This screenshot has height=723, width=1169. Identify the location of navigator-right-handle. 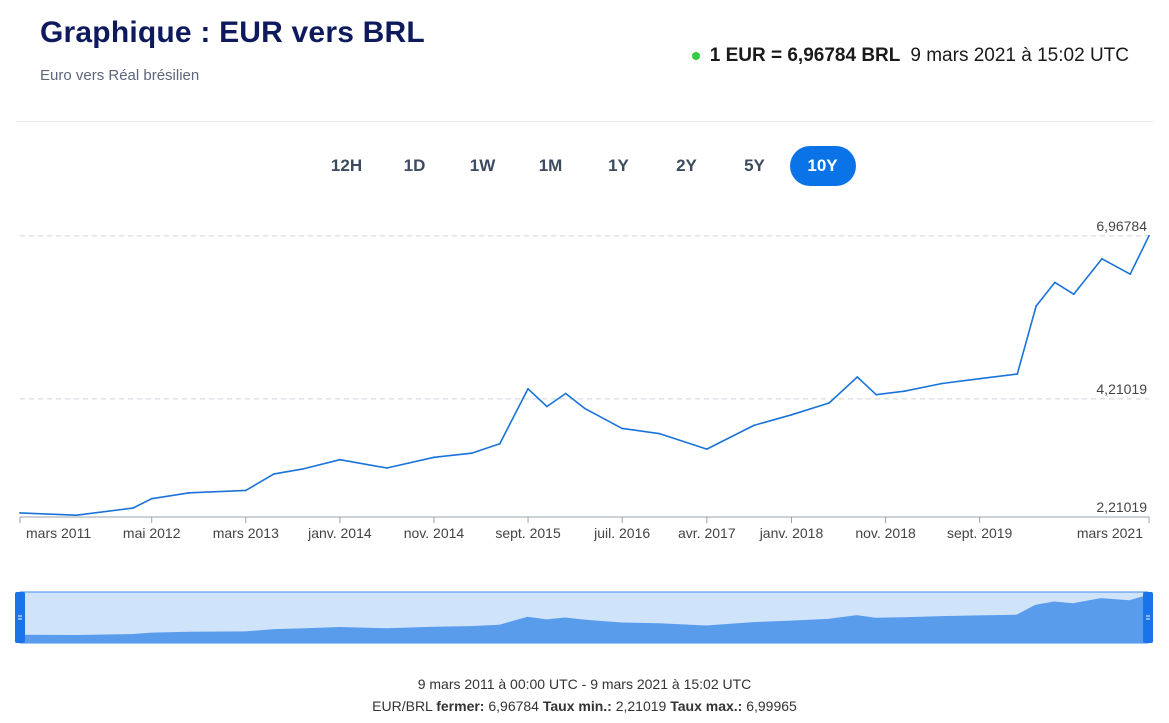
(1148, 617).